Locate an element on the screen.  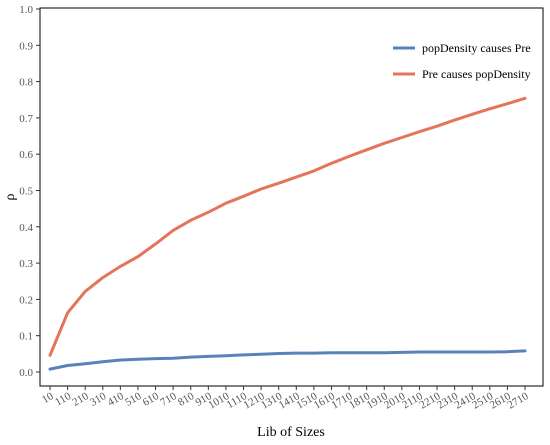
y-tick-label: 0.0 is located at coordinates (26, 373).